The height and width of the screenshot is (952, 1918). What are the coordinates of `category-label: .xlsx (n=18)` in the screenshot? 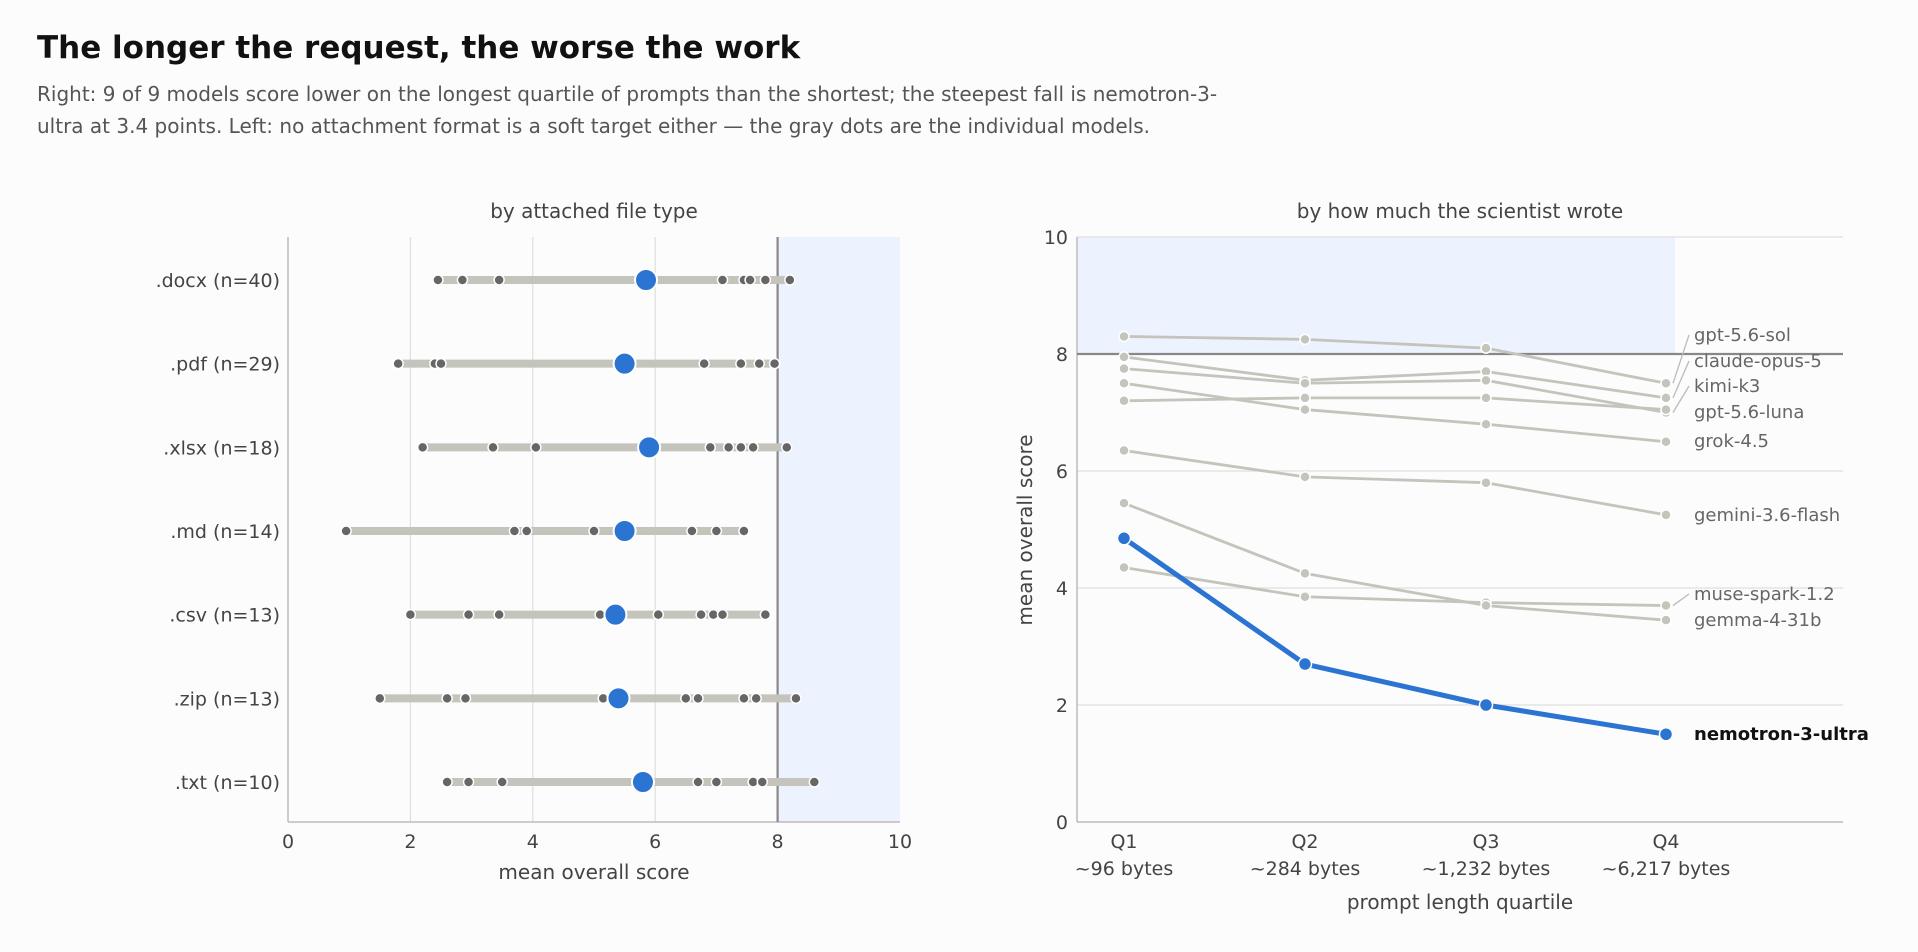 It's located at (221, 448).